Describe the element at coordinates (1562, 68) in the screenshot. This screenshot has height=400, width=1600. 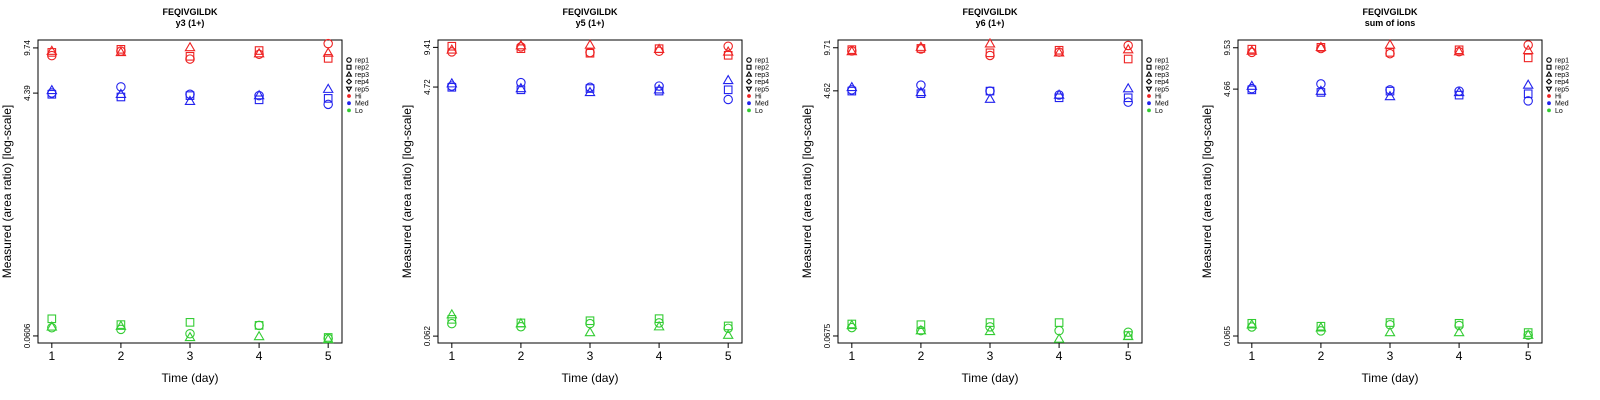
I see `legend-label: rep2` at that location.